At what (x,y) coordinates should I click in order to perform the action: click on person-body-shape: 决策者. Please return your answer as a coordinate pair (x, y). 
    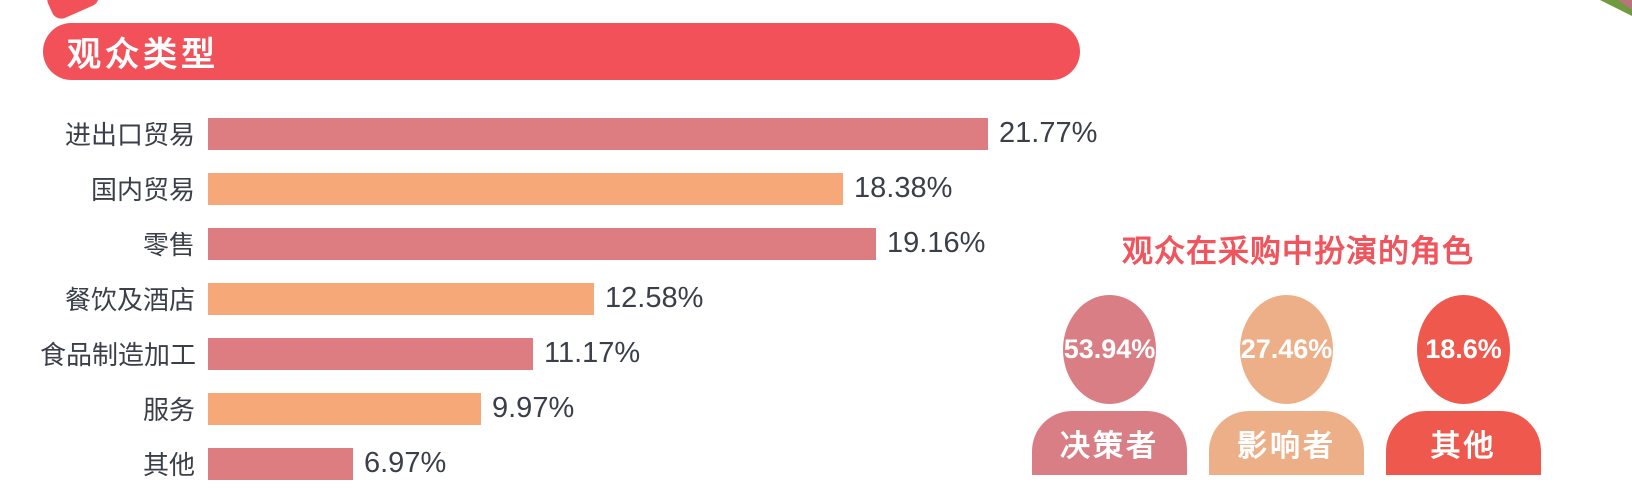
    Looking at the image, I should click on (1109, 443).